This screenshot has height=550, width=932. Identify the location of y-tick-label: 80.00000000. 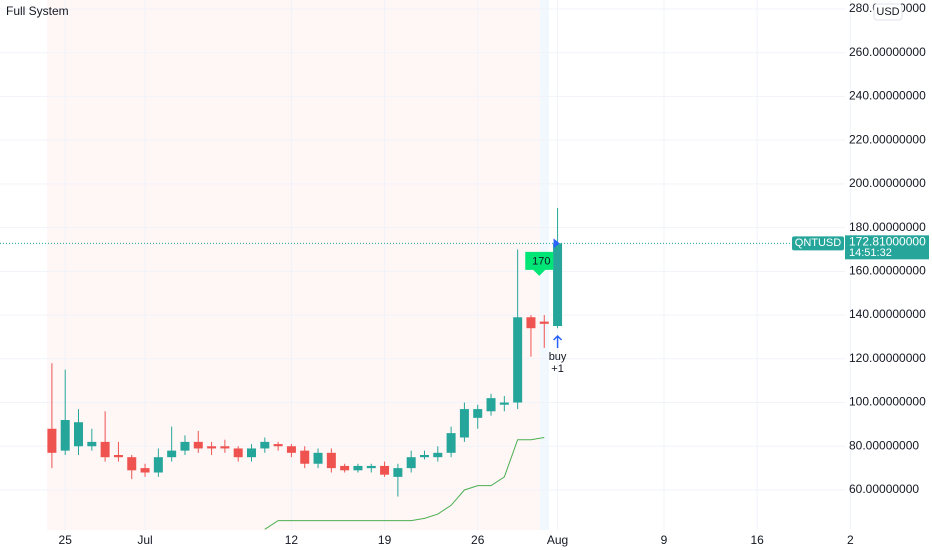
(884, 445).